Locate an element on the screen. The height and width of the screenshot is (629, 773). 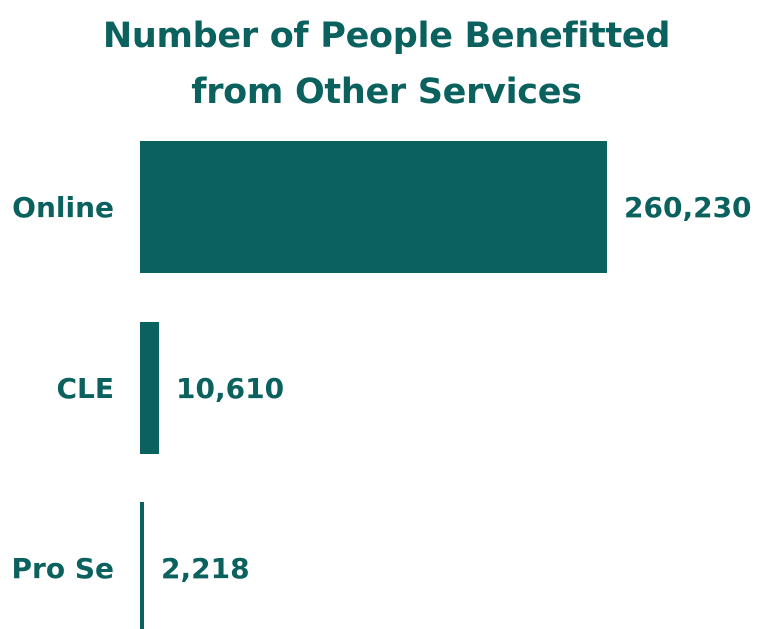
value-label-pro-se: 2,218 is located at coordinates (205, 568).